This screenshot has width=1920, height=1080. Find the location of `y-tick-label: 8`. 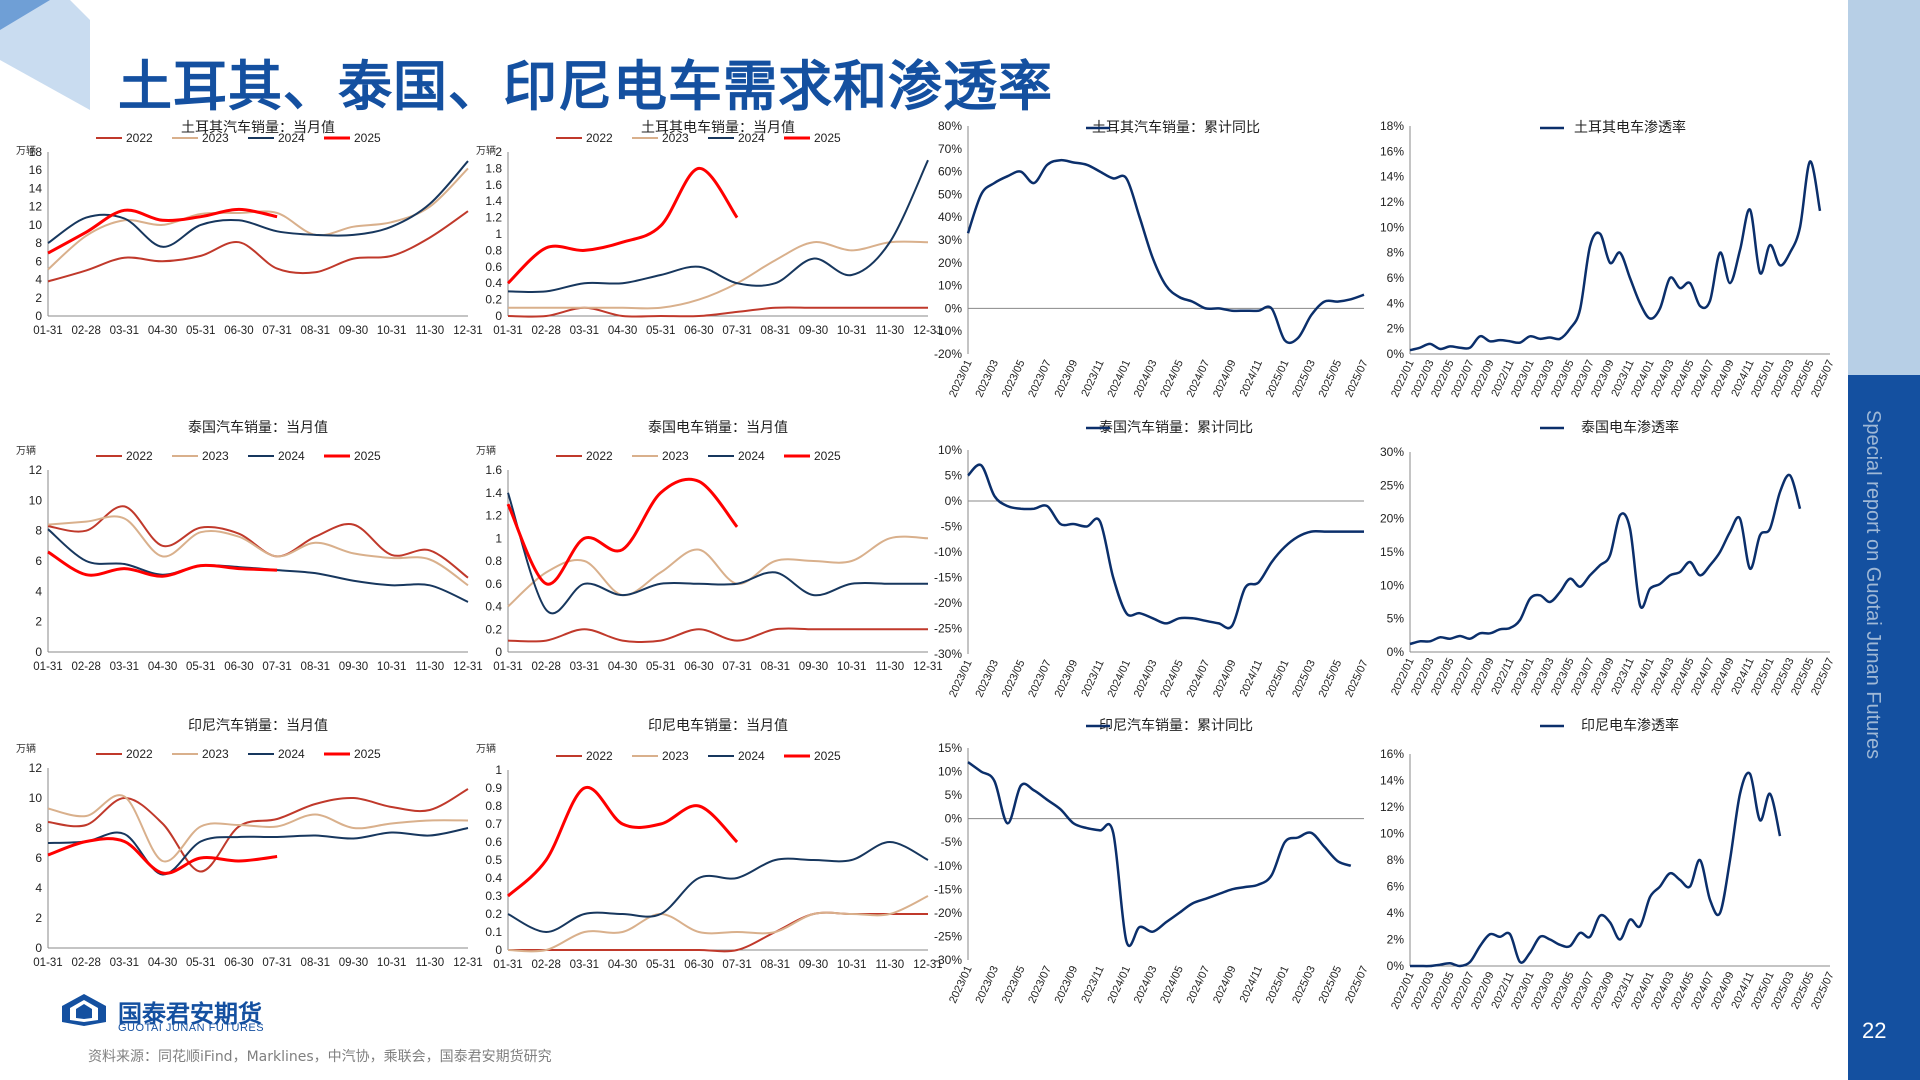

y-tick-label: 8 is located at coordinates (38, 243).